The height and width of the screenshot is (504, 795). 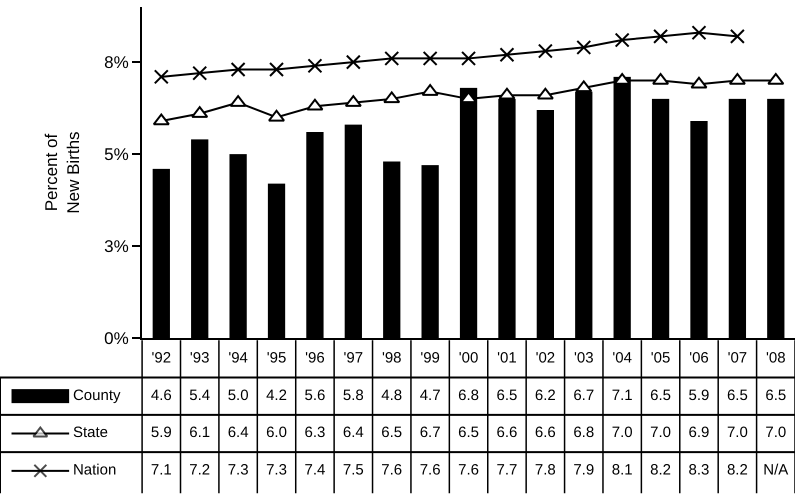 I want to click on x-tick-label: '98, so click(x=392, y=358).